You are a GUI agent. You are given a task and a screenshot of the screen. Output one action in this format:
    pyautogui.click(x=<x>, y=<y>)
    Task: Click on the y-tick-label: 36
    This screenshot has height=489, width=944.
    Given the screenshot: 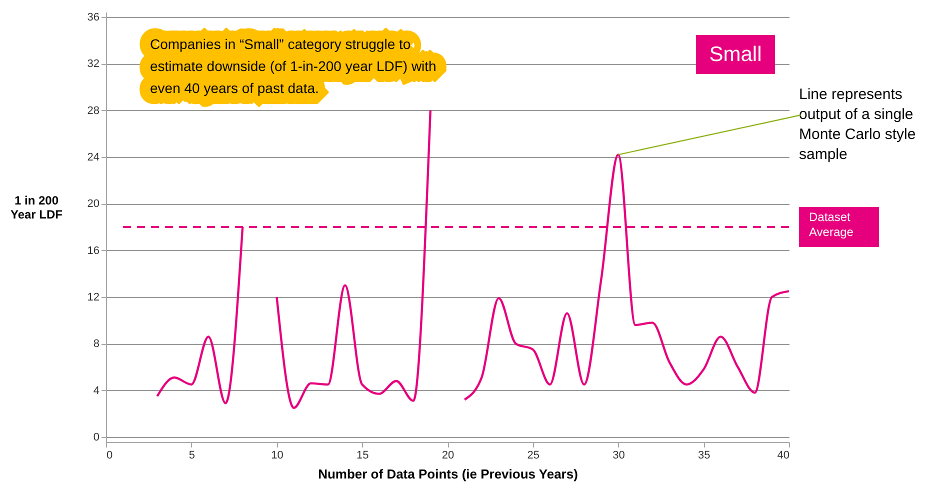 What is the action you would take?
    pyautogui.click(x=93, y=18)
    